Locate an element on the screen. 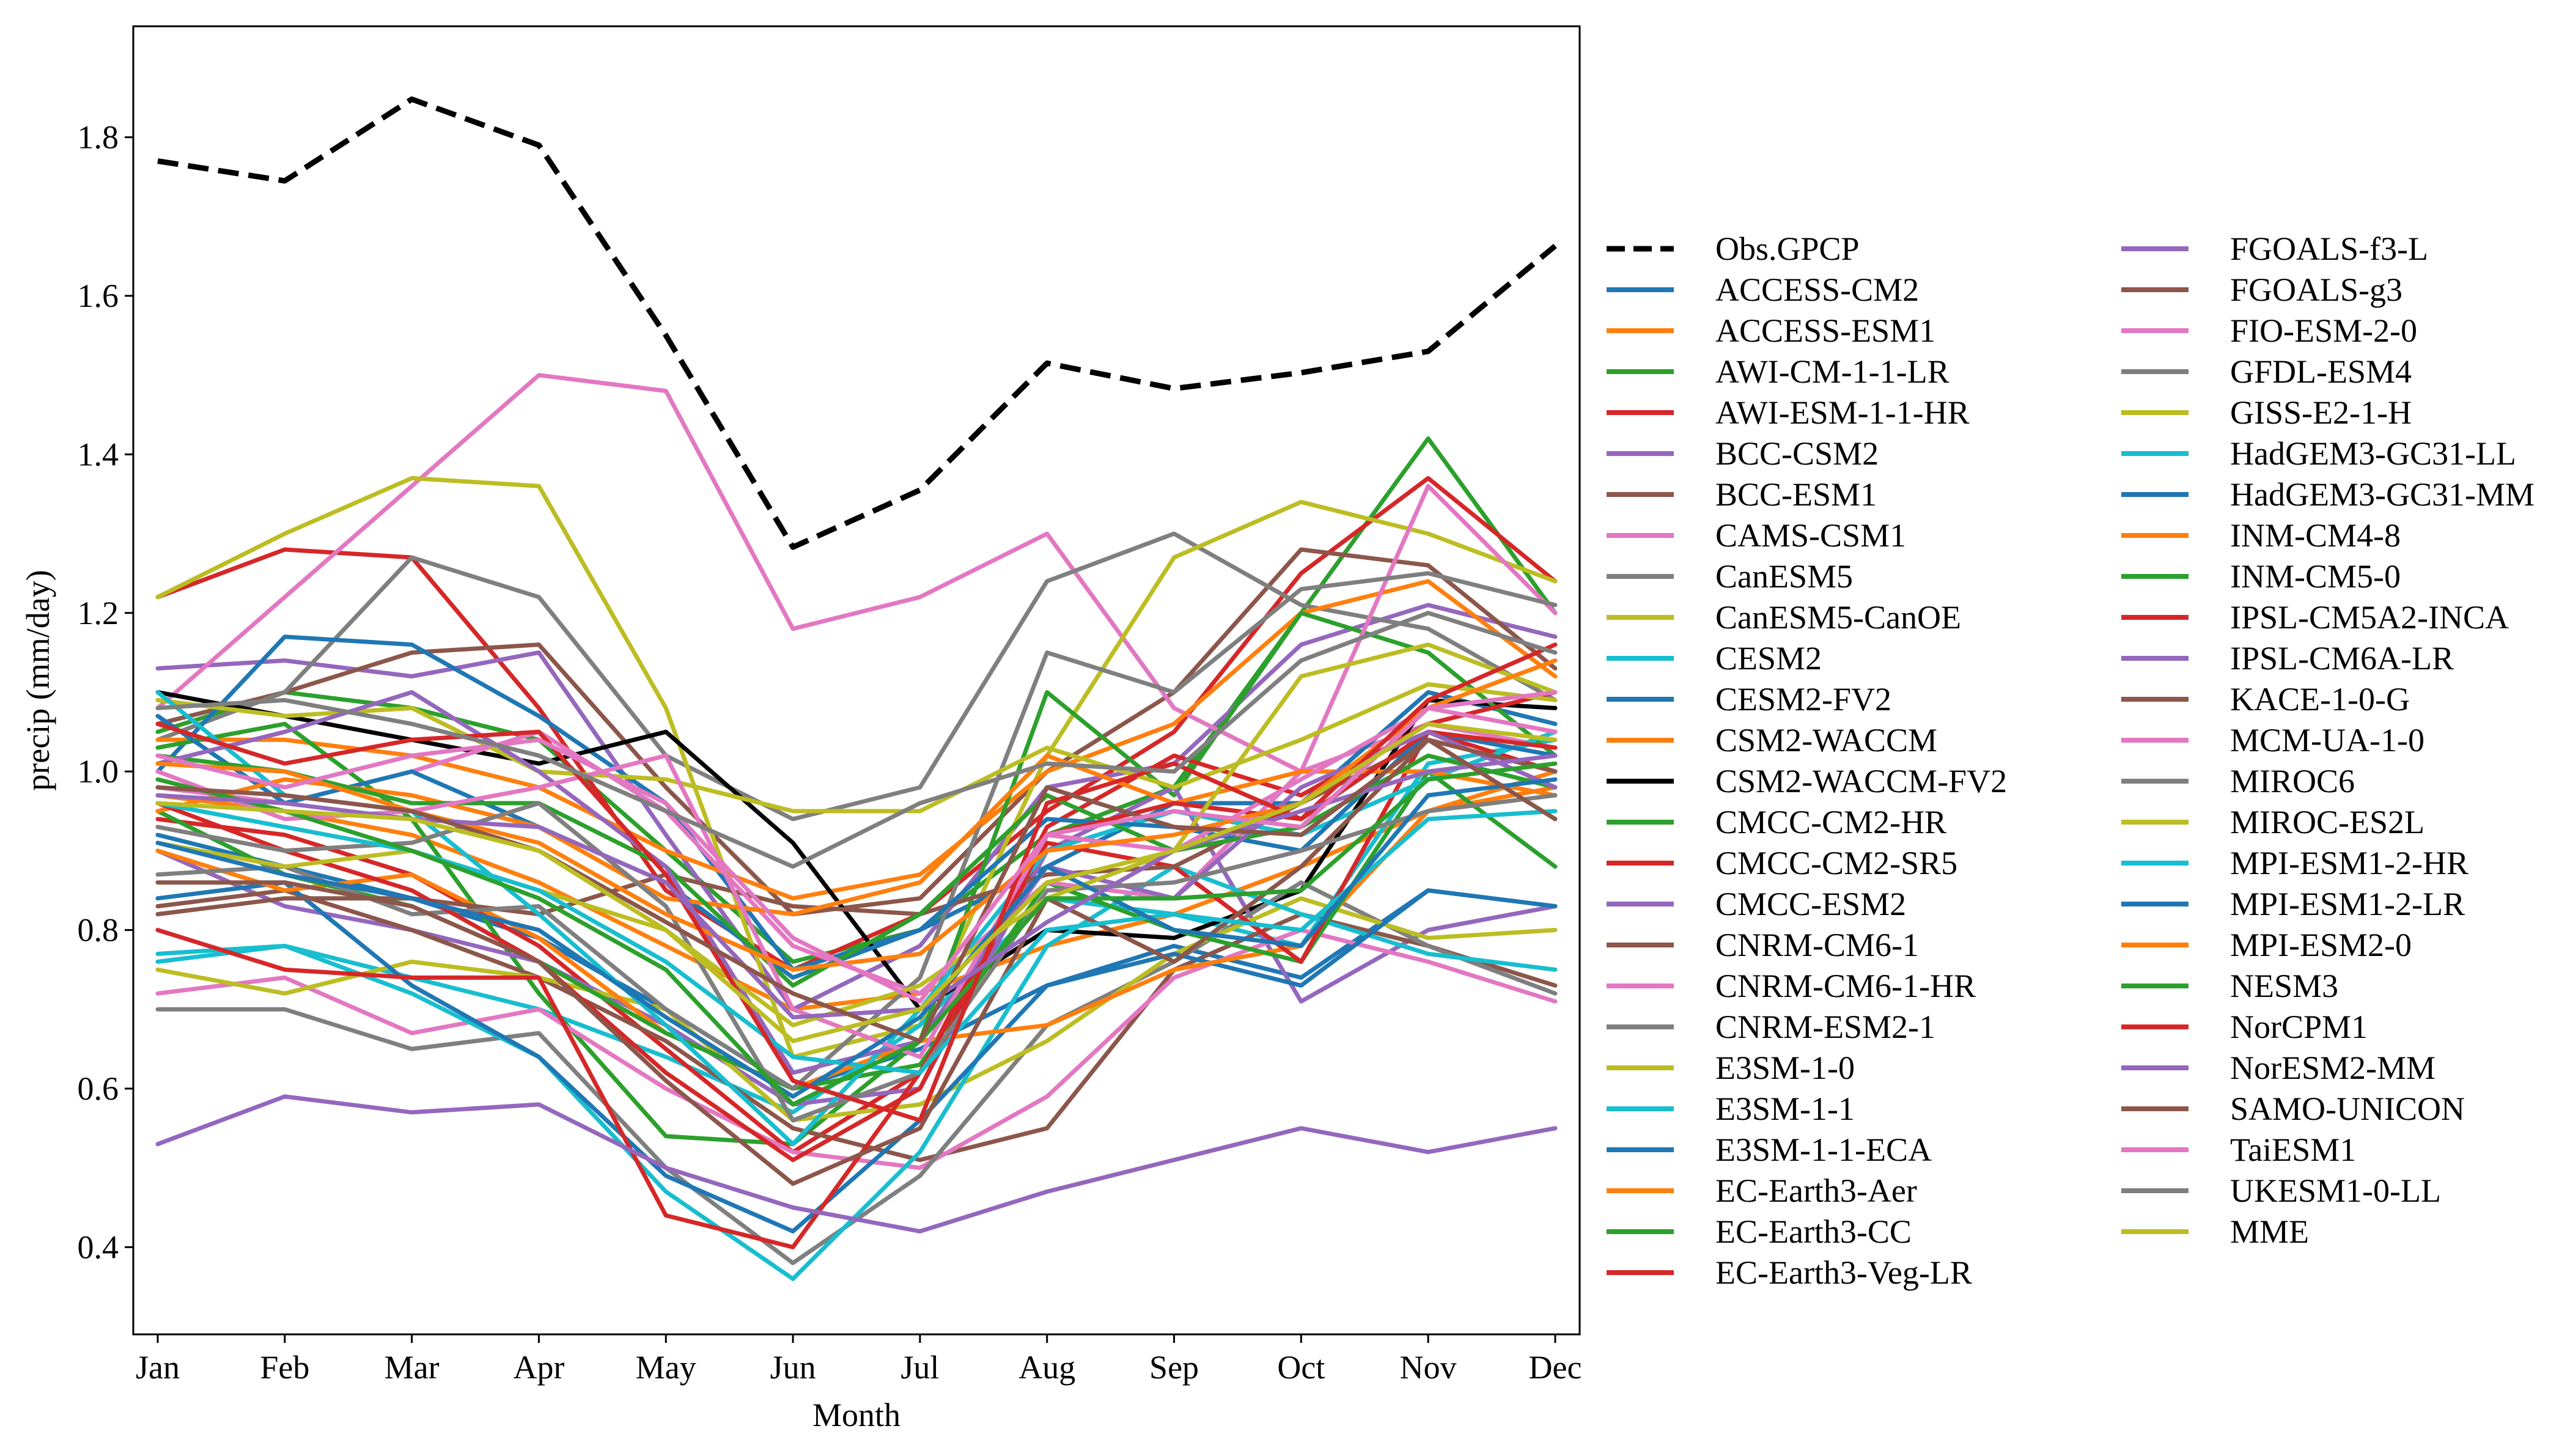 Image resolution: width=2570 pixels, height=1456 pixels. y-axis: 0.4 0.6 0.8 1.0 1.2 1.4 1.6 1.8 is located at coordinates (106, 692).